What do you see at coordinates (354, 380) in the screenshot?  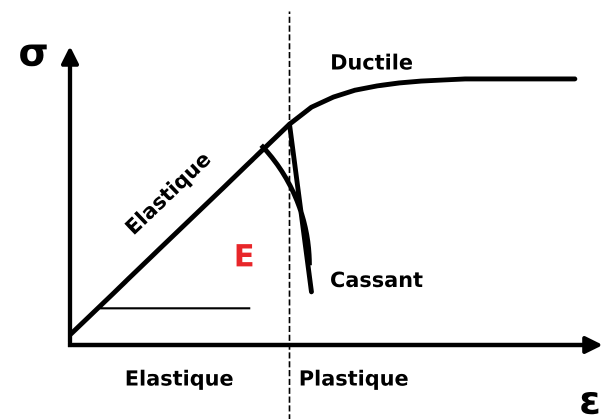 I see `text: Plastique` at bounding box center [354, 380].